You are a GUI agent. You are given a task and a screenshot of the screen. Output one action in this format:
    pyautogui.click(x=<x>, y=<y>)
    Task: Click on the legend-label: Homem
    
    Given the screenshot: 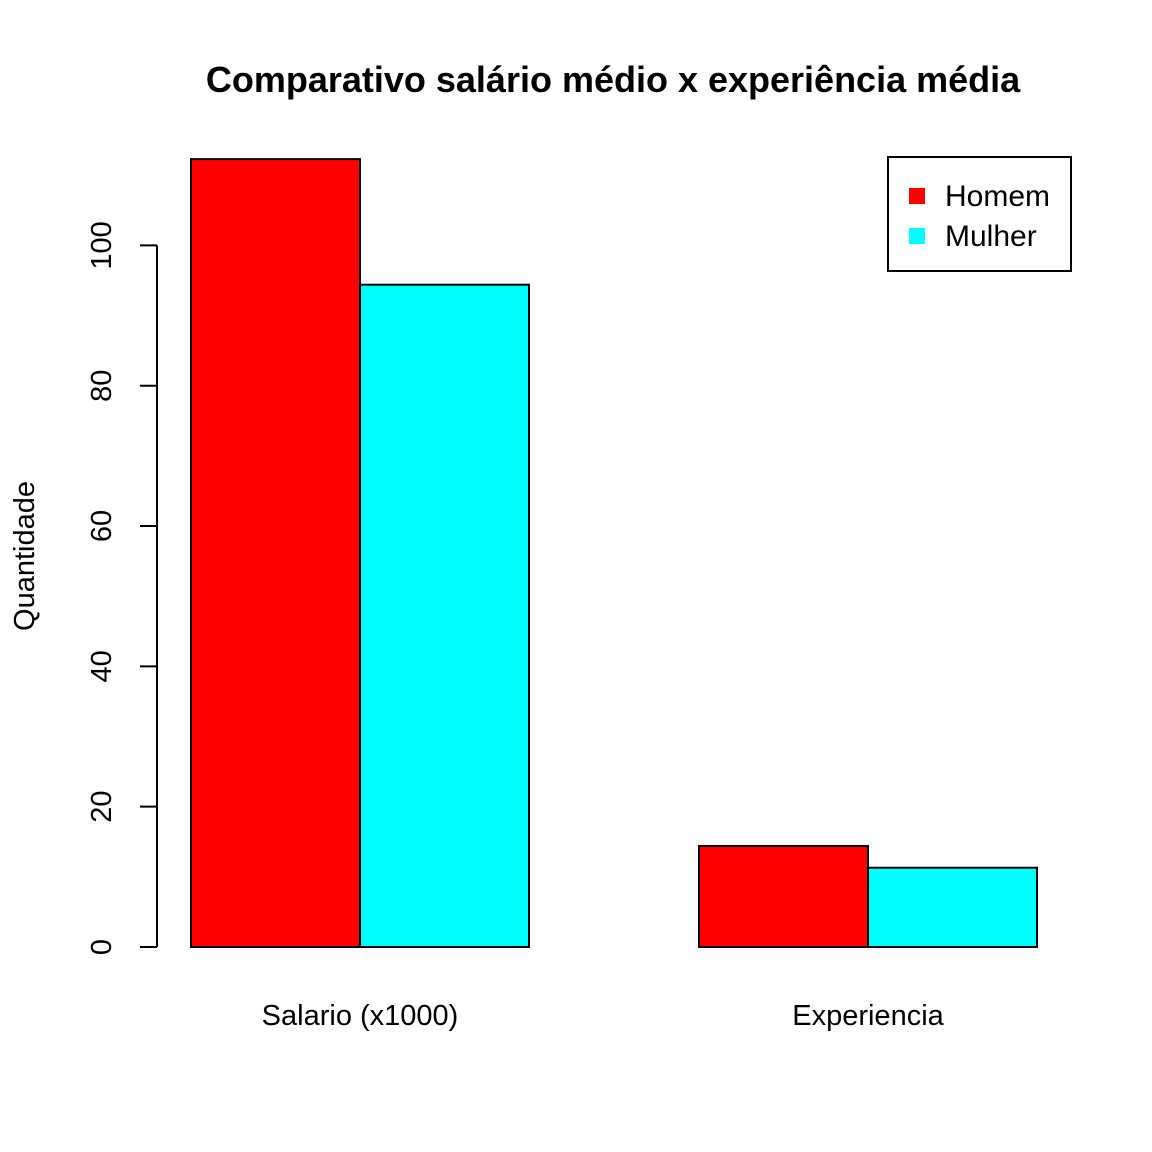 What is the action you would take?
    pyautogui.click(x=997, y=196)
    